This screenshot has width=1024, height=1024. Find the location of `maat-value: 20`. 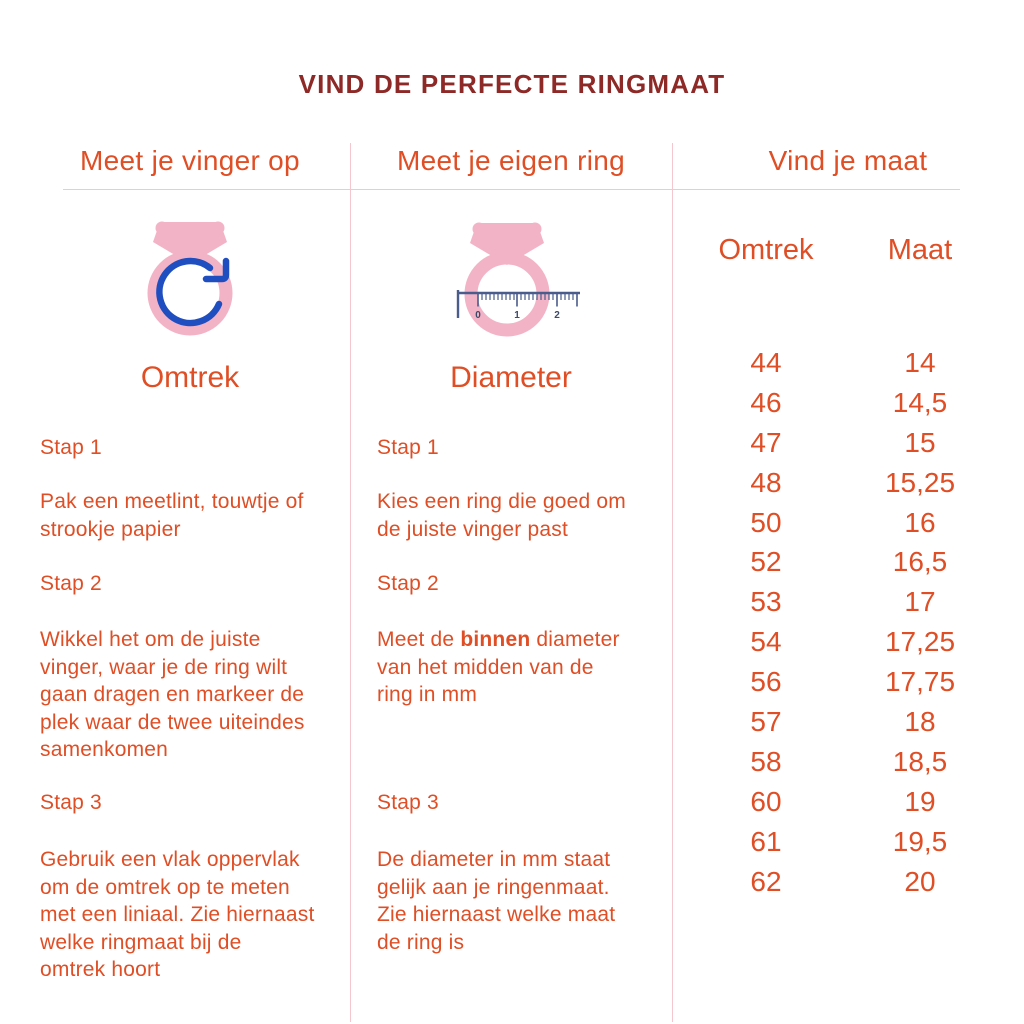

maat-value: 20 is located at coordinates (920, 881).